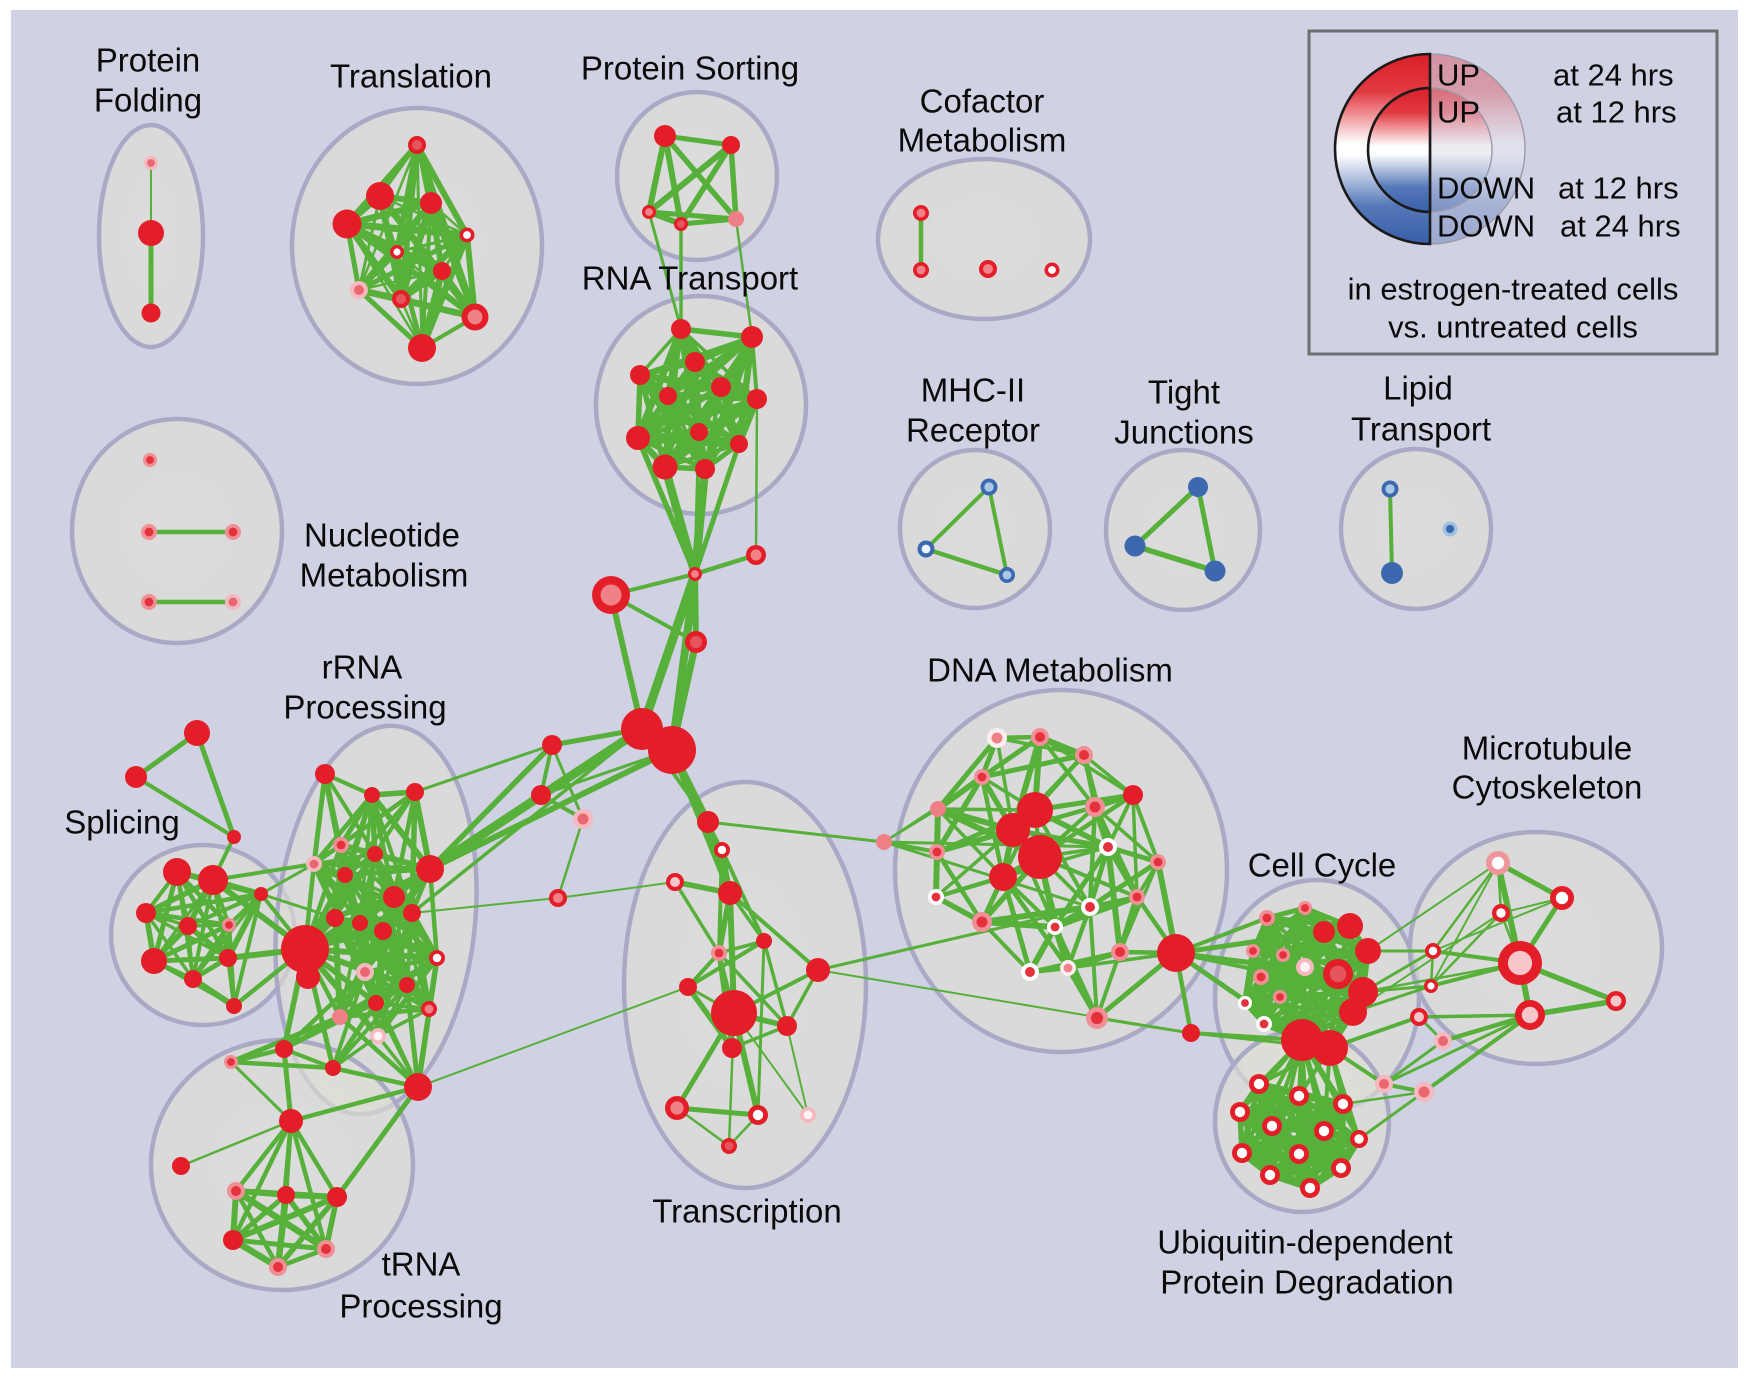  Describe the element at coordinates (1307, 1282) in the screenshot. I see `svg-text: Protein Degradation` at that location.